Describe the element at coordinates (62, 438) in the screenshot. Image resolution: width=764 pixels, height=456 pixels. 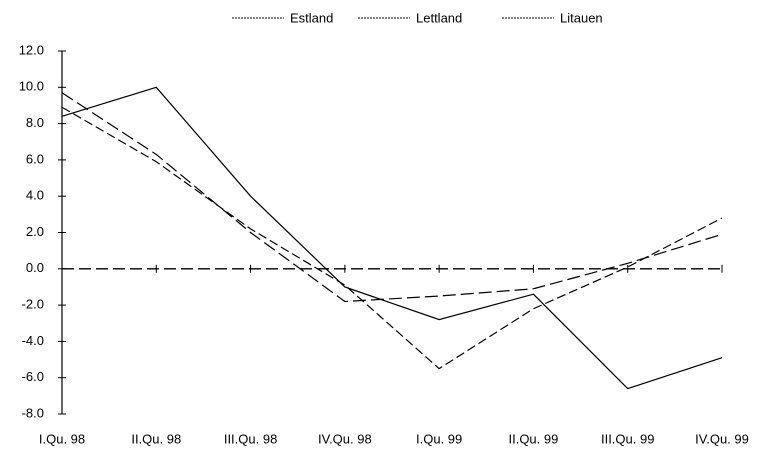
I see `x-tick-label: I.Qu. 98` at that location.